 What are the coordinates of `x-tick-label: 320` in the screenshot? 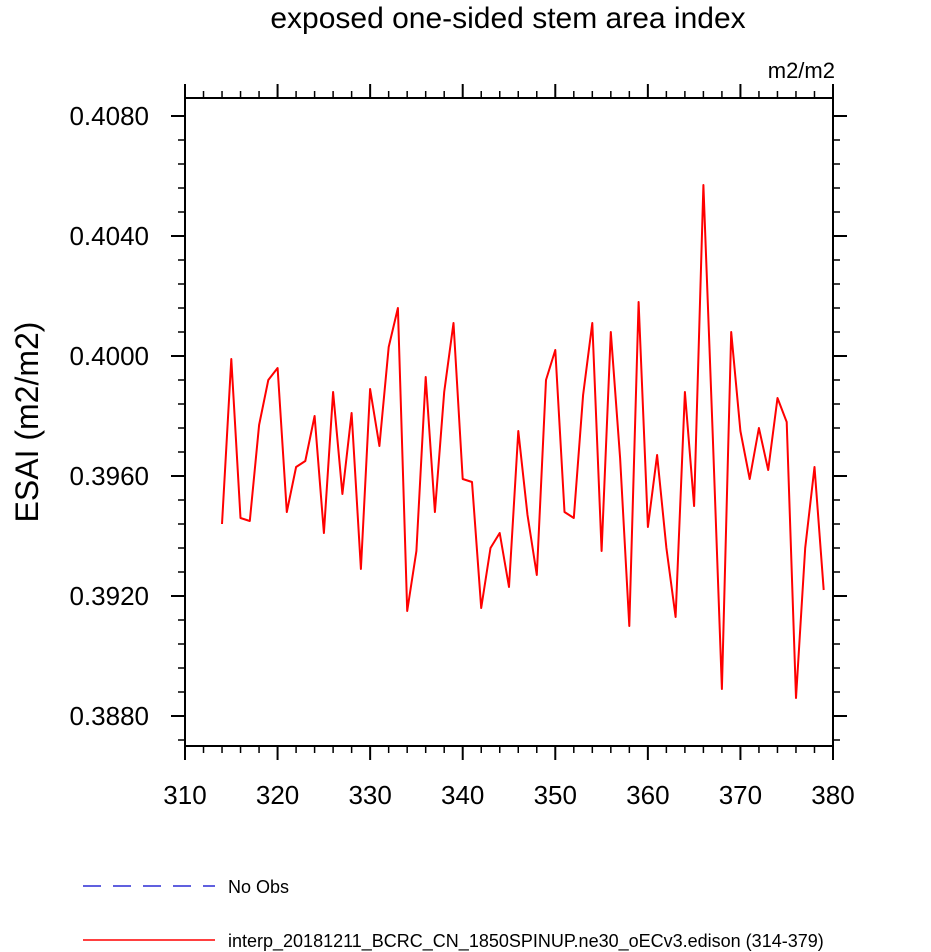 It's located at (277, 795).